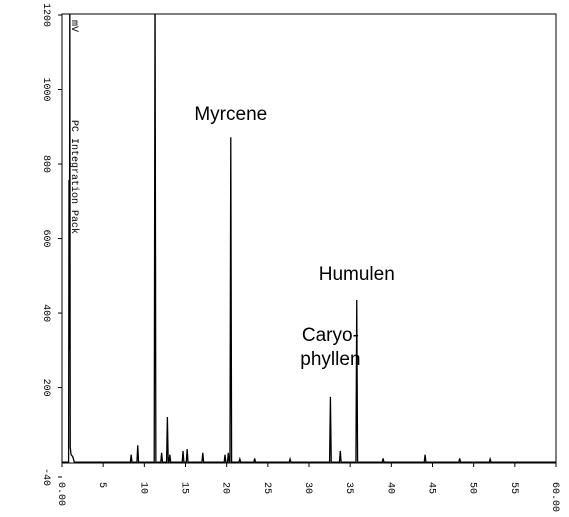 The height and width of the screenshot is (517, 569). Describe the element at coordinates (184, 488) in the screenshot. I see `x-tick-label: 15` at that location.